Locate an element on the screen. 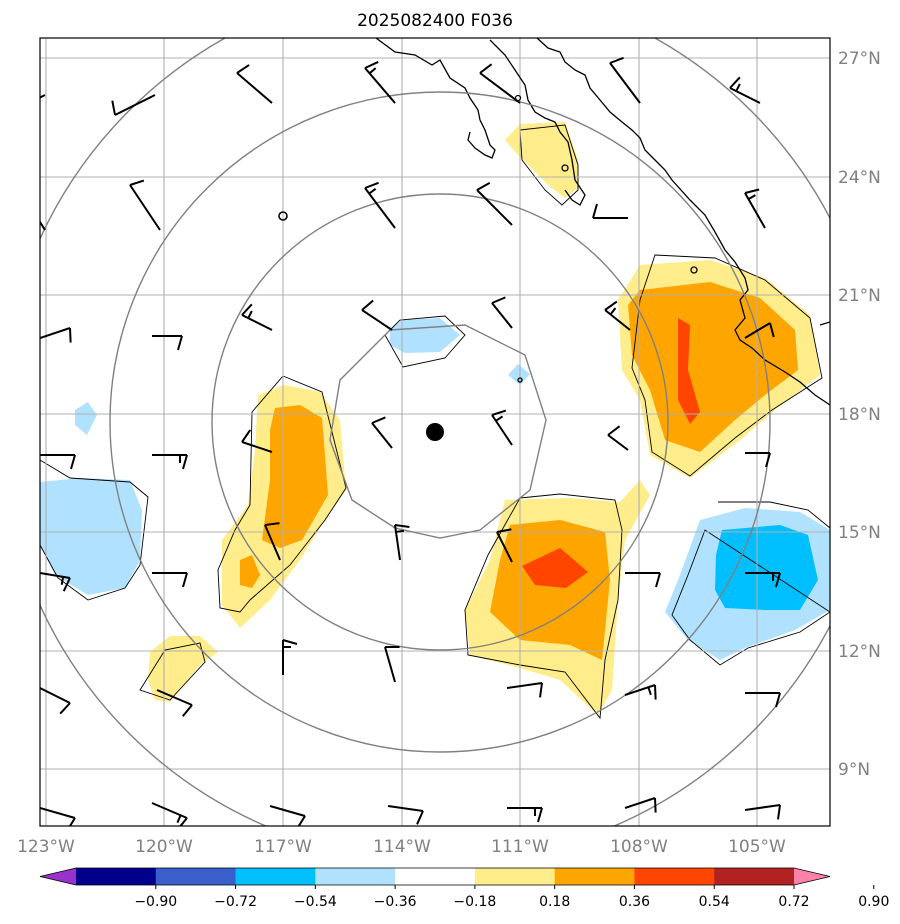 The width and height of the screenshot is (900, 924). lon-tick-label: 108°W is located at coordinates (639, 847).